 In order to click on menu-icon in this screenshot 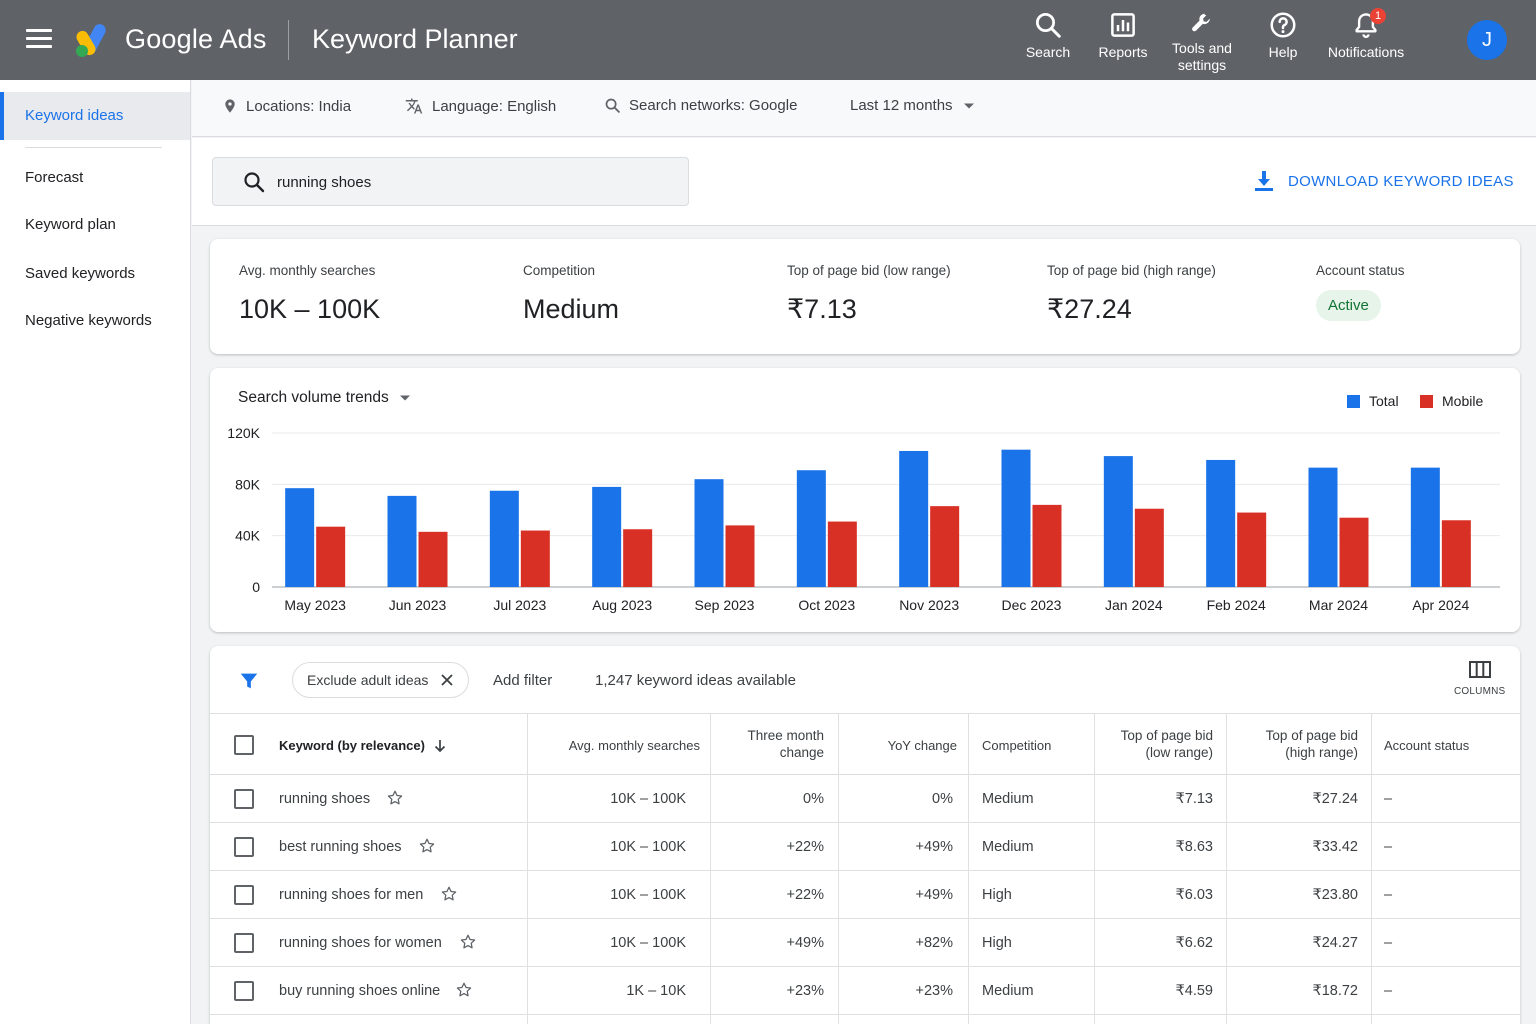, I will do `click(39, 40)`.